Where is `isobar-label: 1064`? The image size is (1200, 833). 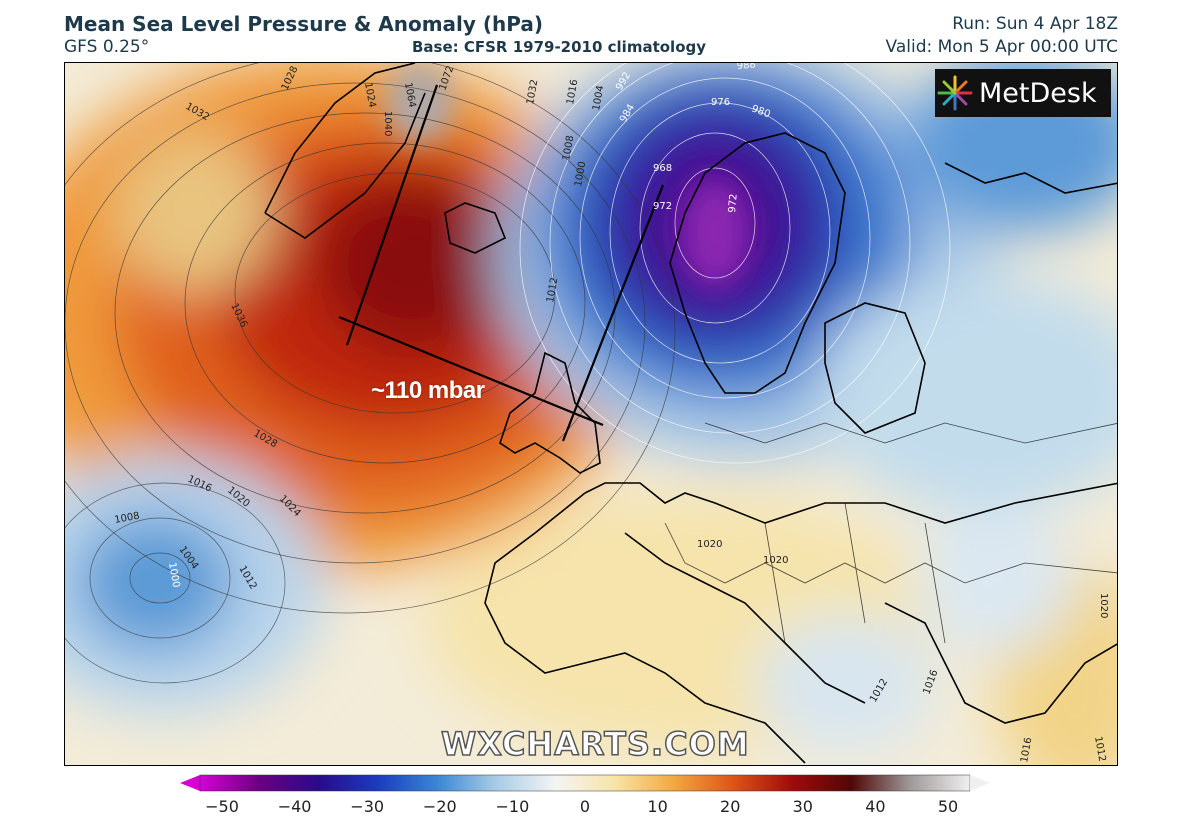
isobar-label: 1064 is located at coordinates (409, 95).